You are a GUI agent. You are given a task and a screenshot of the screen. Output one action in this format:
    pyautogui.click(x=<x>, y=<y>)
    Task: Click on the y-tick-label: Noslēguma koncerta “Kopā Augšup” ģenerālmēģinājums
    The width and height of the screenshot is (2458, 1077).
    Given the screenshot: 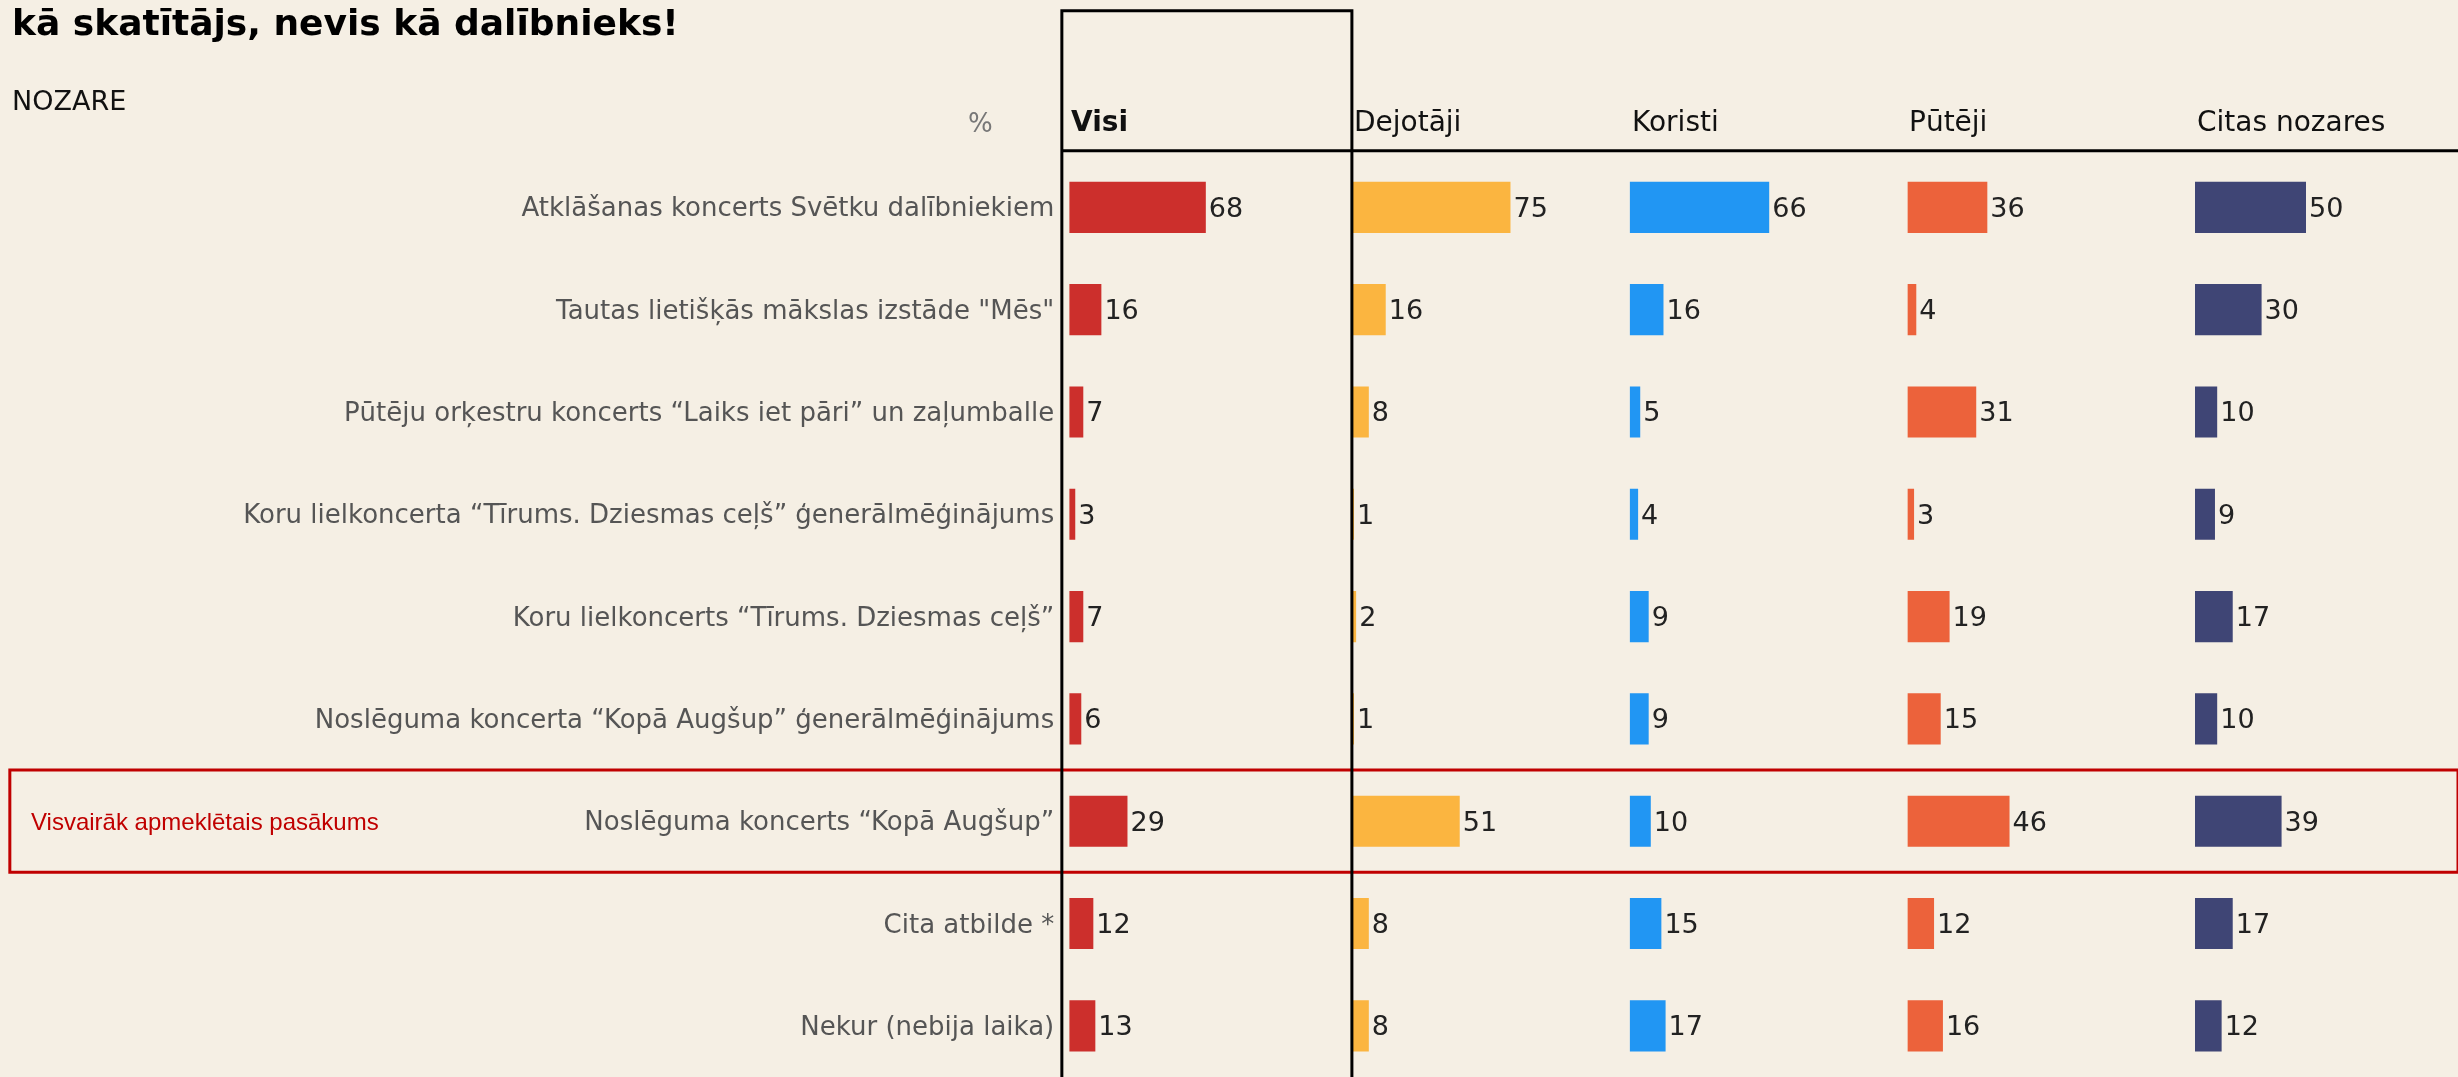 What is the action you would take?
    pyautogui.click(x=684, y=718)
    